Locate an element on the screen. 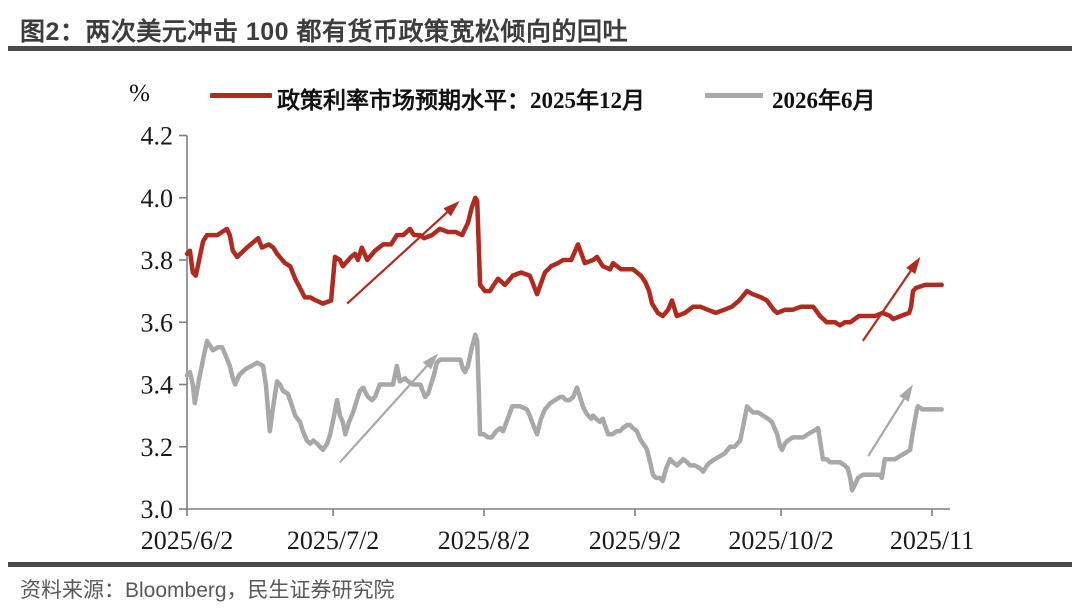 The width and height of the screenshot is (1080, 610). title-divider is located at coordinates (540, 48).